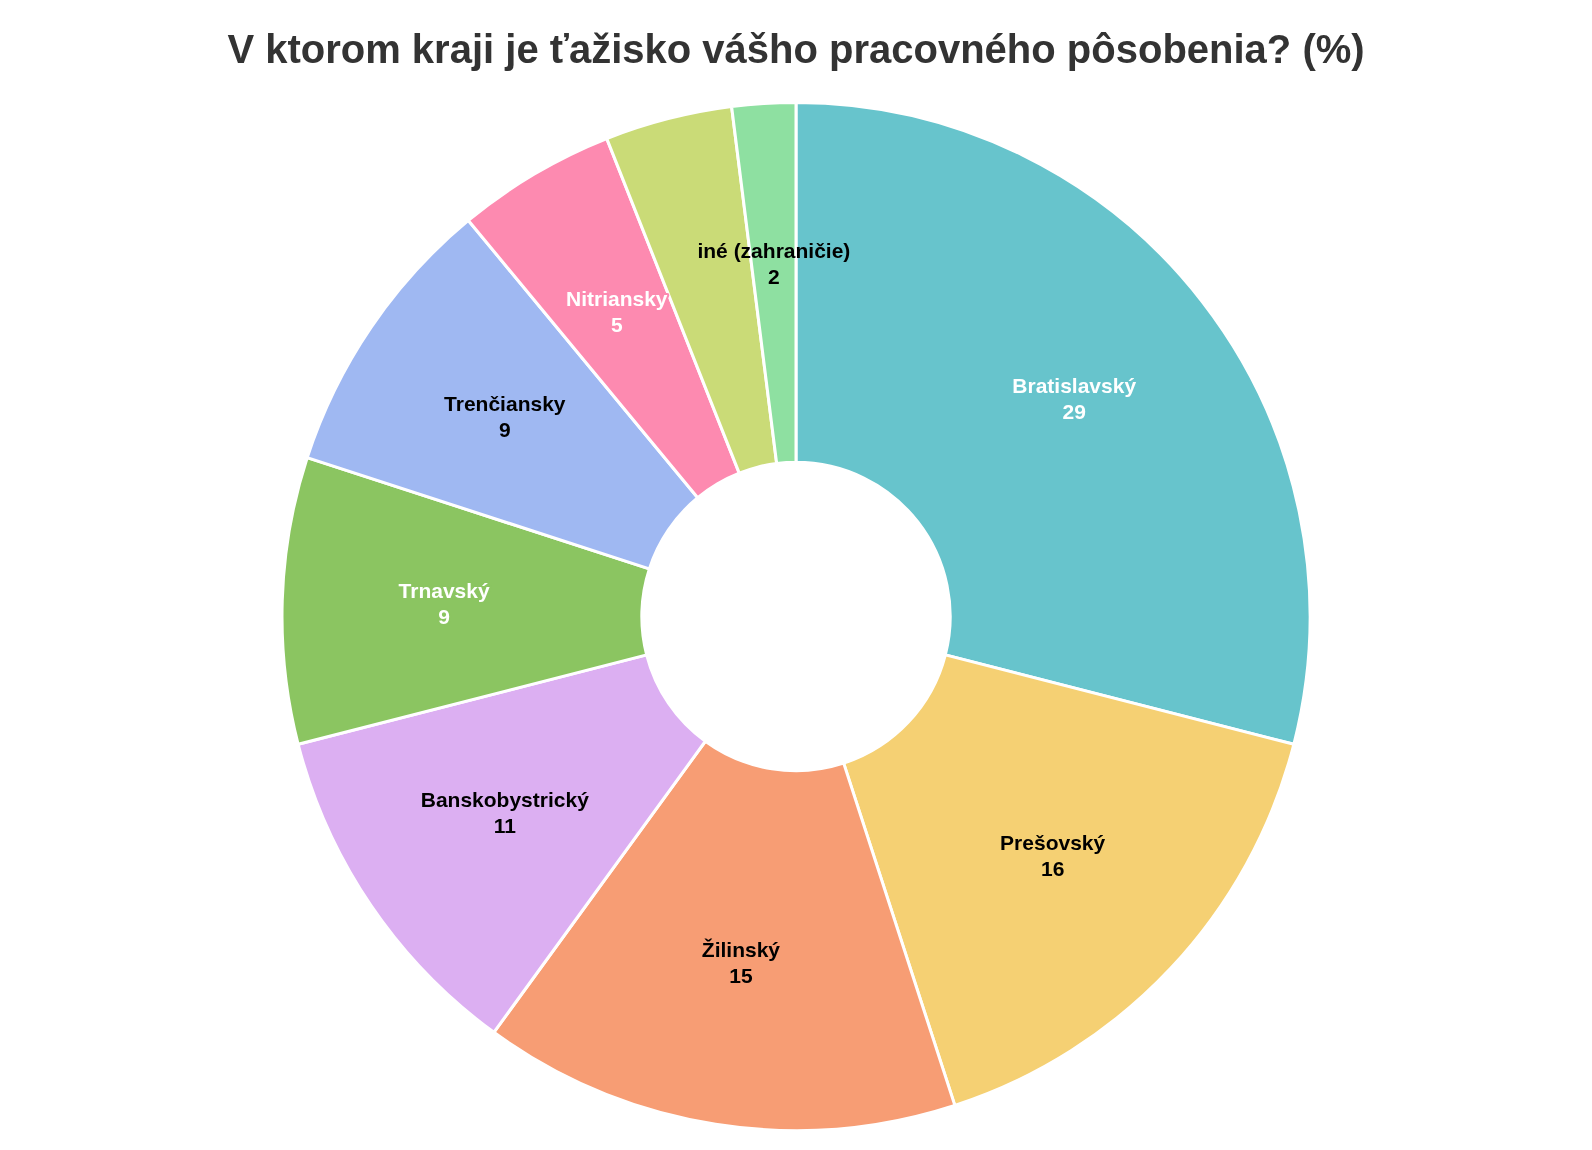 The width and height of the screenshot is (1592, 1150). I want to click on data-label: 5, so click(616, 325).